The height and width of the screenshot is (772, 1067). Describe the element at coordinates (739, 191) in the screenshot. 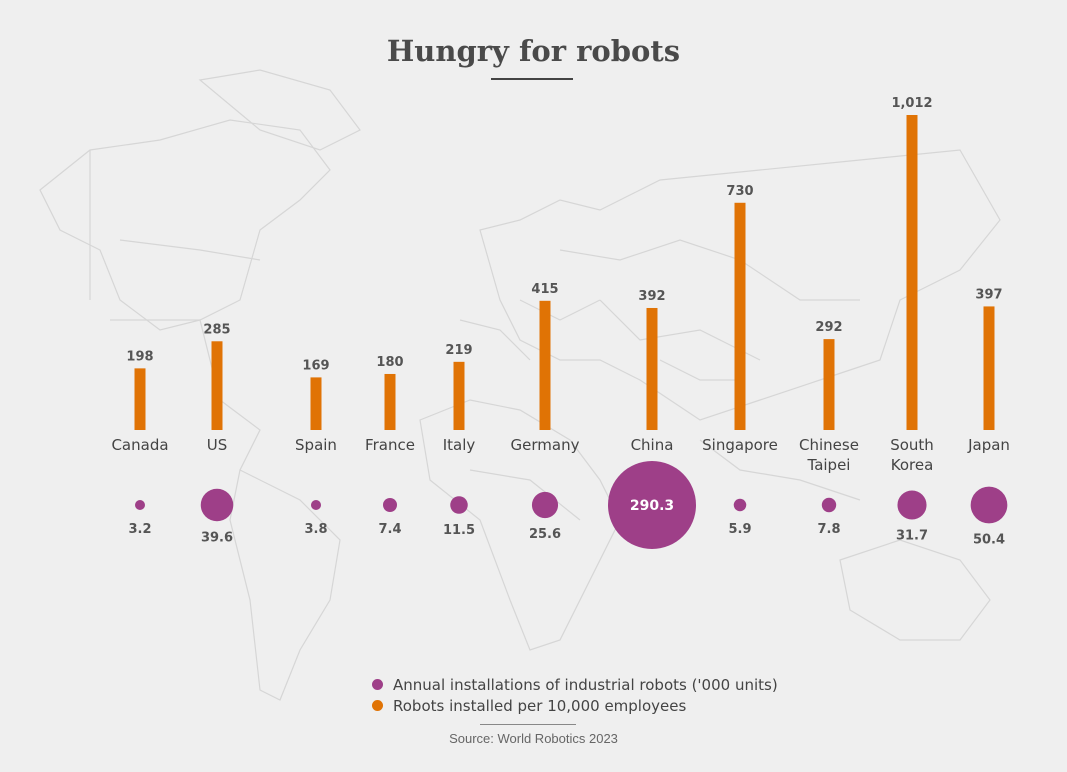

I see `bar-label-singapore: 730` at that location.